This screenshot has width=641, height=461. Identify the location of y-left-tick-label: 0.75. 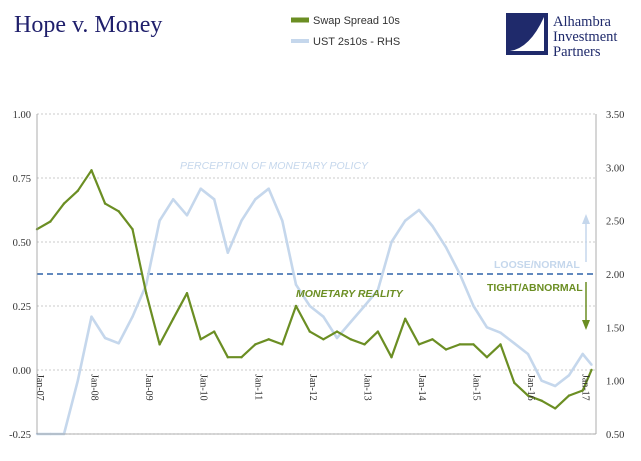
(22, 179).